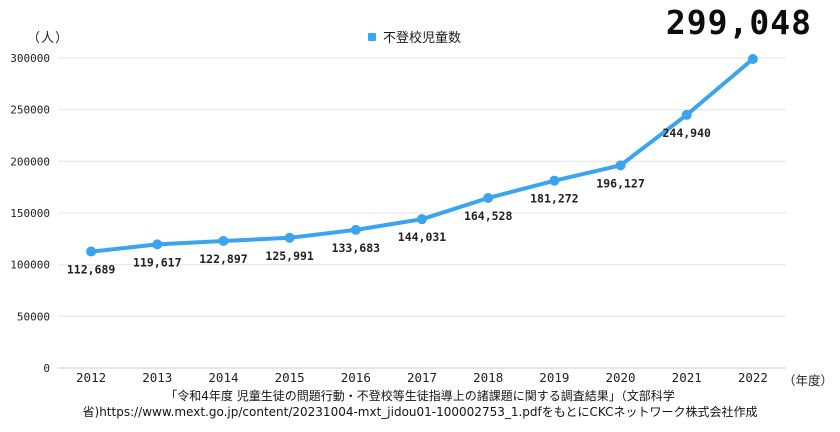 This screenshot has height=432, width=840. Describe the element at coordinates (48, 38) in the screenshot. I see `y-axis-unit-label: （人）` at that location.